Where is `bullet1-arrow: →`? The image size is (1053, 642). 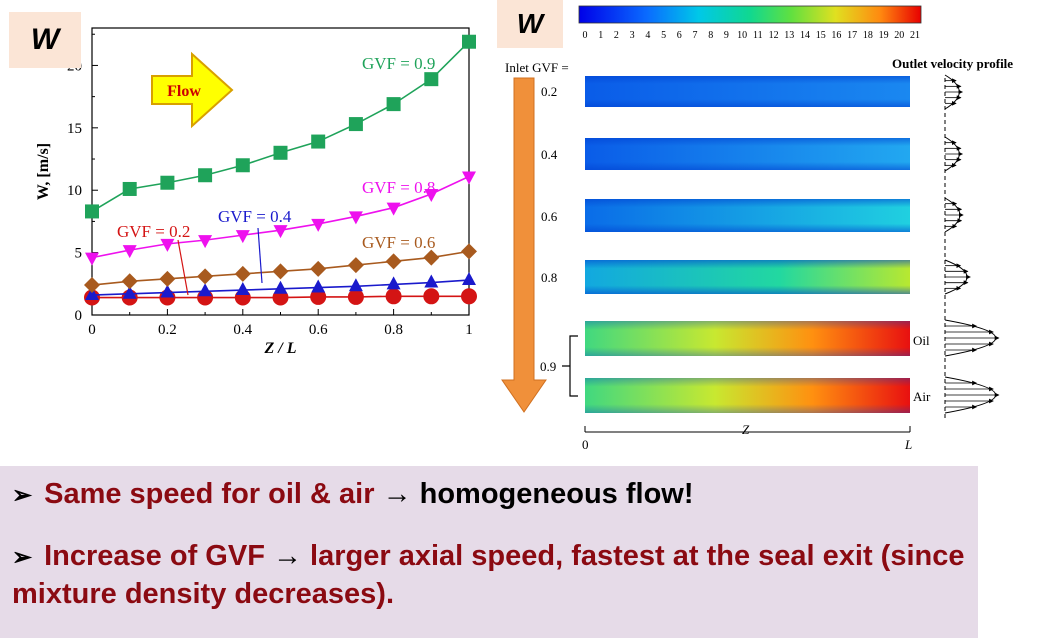
bullet1-arrow: → is located at coordinates (397, 494).